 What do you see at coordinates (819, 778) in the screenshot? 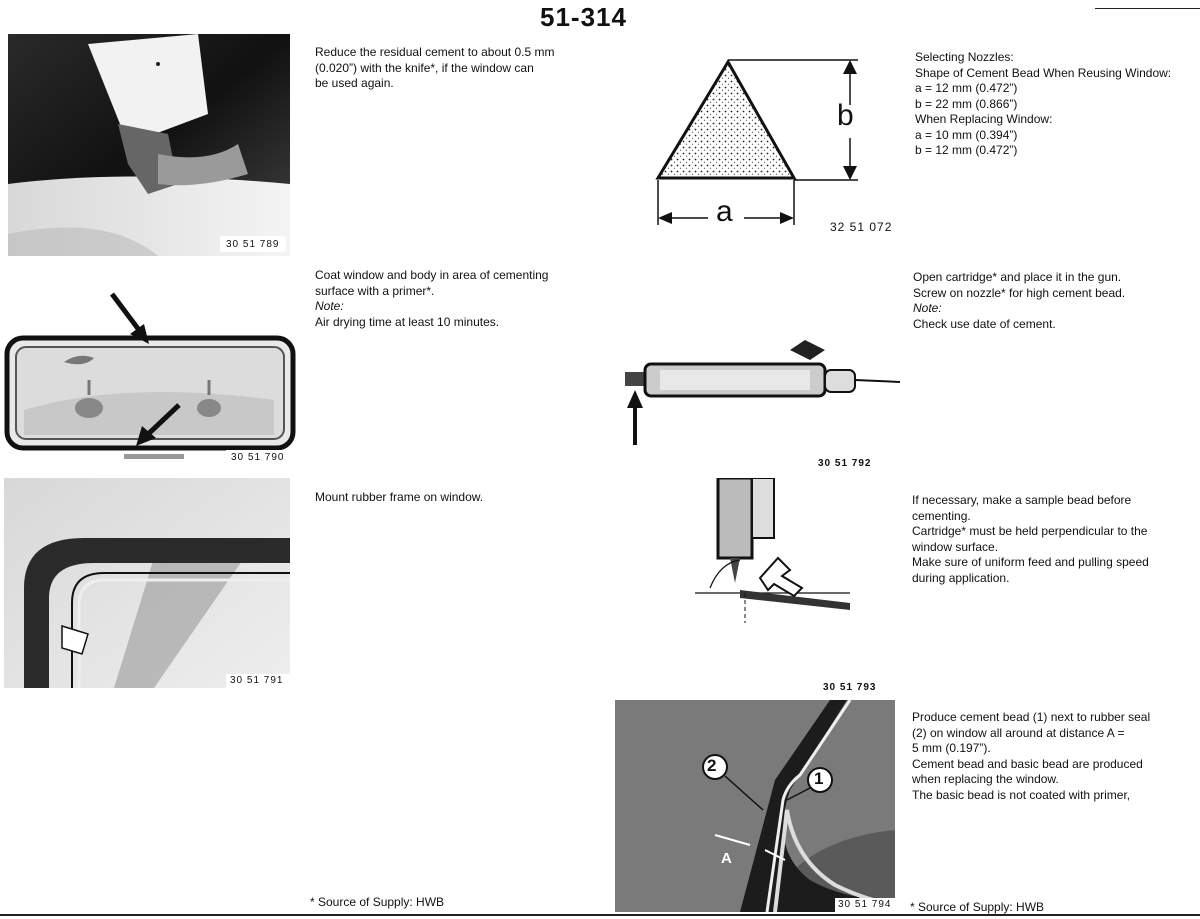
I see `callout-1: 1` at bounding box center [819, 778].